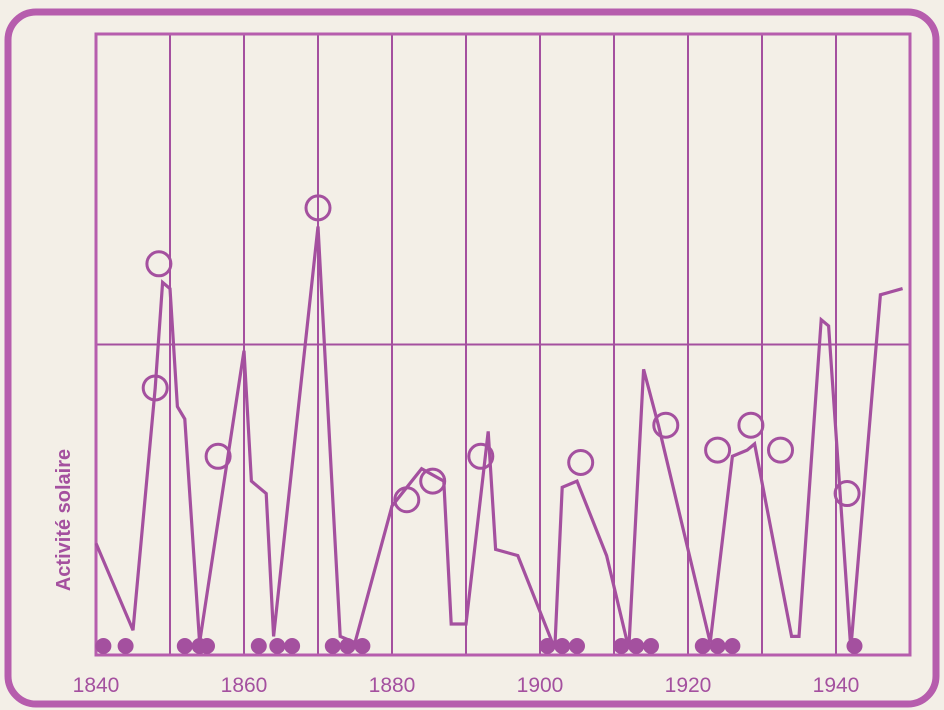  Describe the element at coordinates (96, 685) in the screenshot. I see `x-tick-label: 1840` at that location.